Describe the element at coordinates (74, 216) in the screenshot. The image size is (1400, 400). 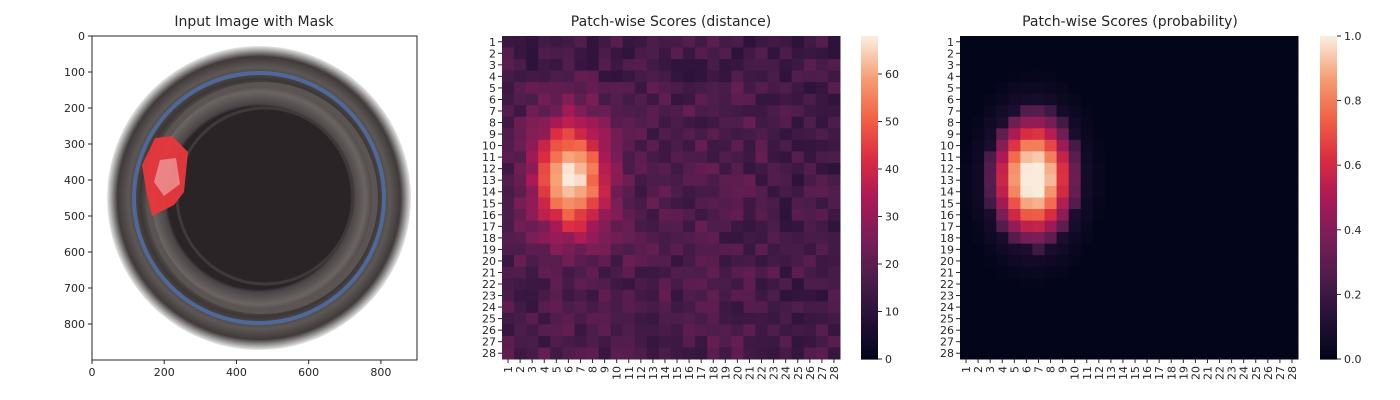
I see `y-tick-label: 500` at that location.